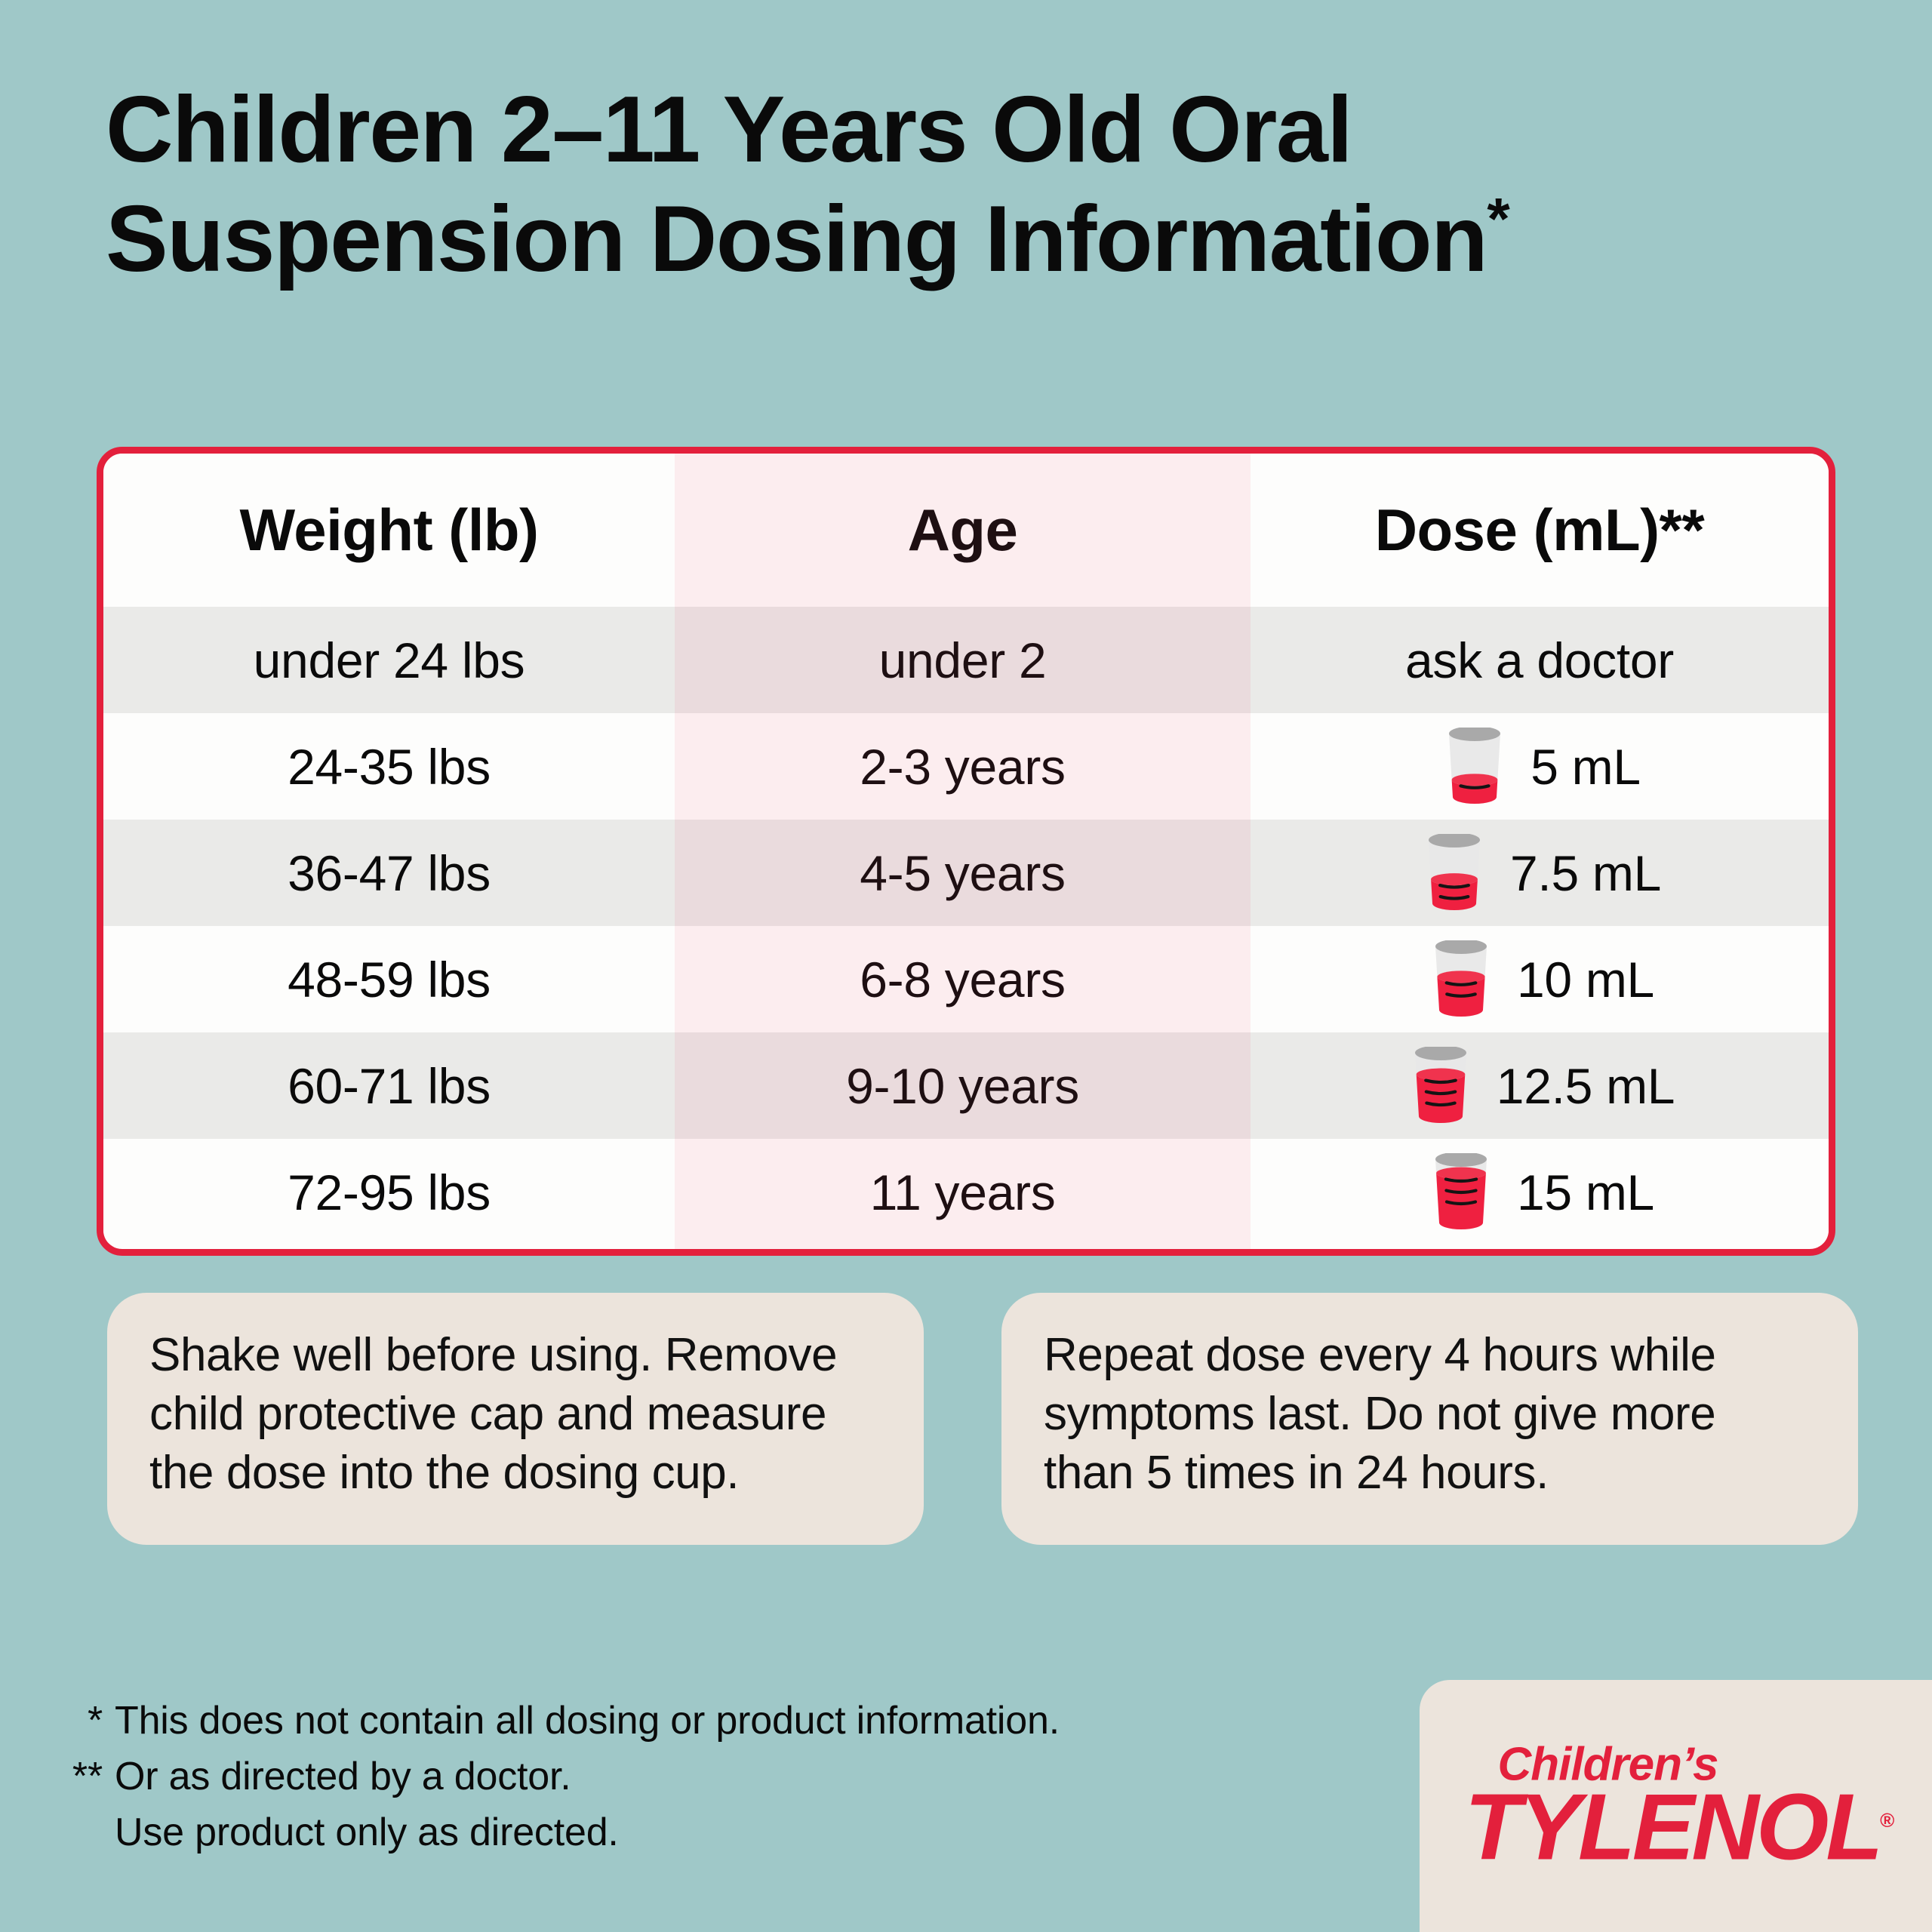  I want to click on brand-logo: Children’s TYLENOL®, so click(1680, 1806).